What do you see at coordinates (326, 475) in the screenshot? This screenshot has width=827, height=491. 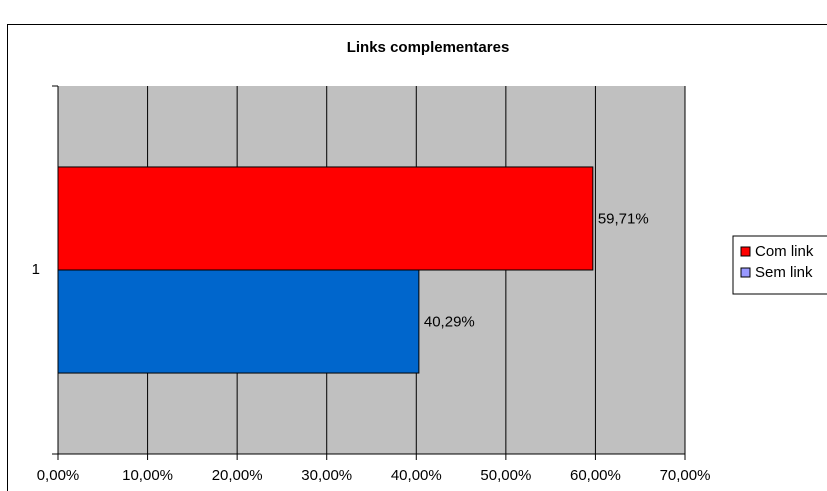 I see `x-tick-label: 30,00%` at bounding box center [326, 475].